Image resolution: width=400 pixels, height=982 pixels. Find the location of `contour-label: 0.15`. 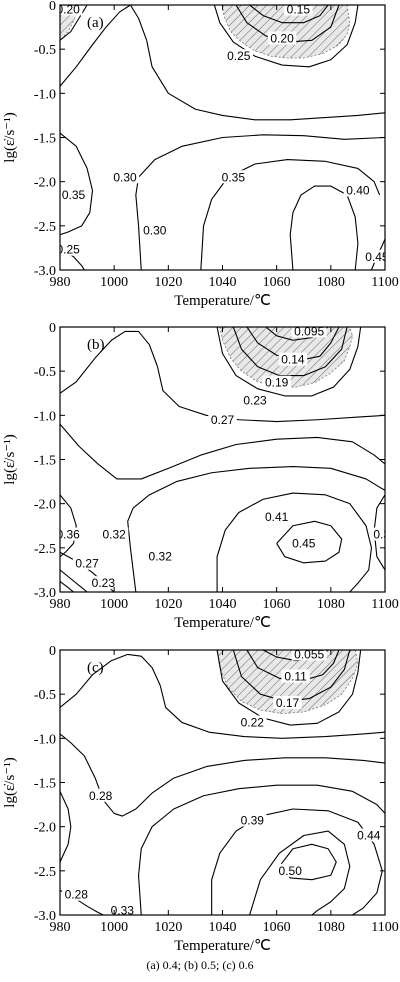

contour-label: 0.15 is located at coordinates (299, 9).